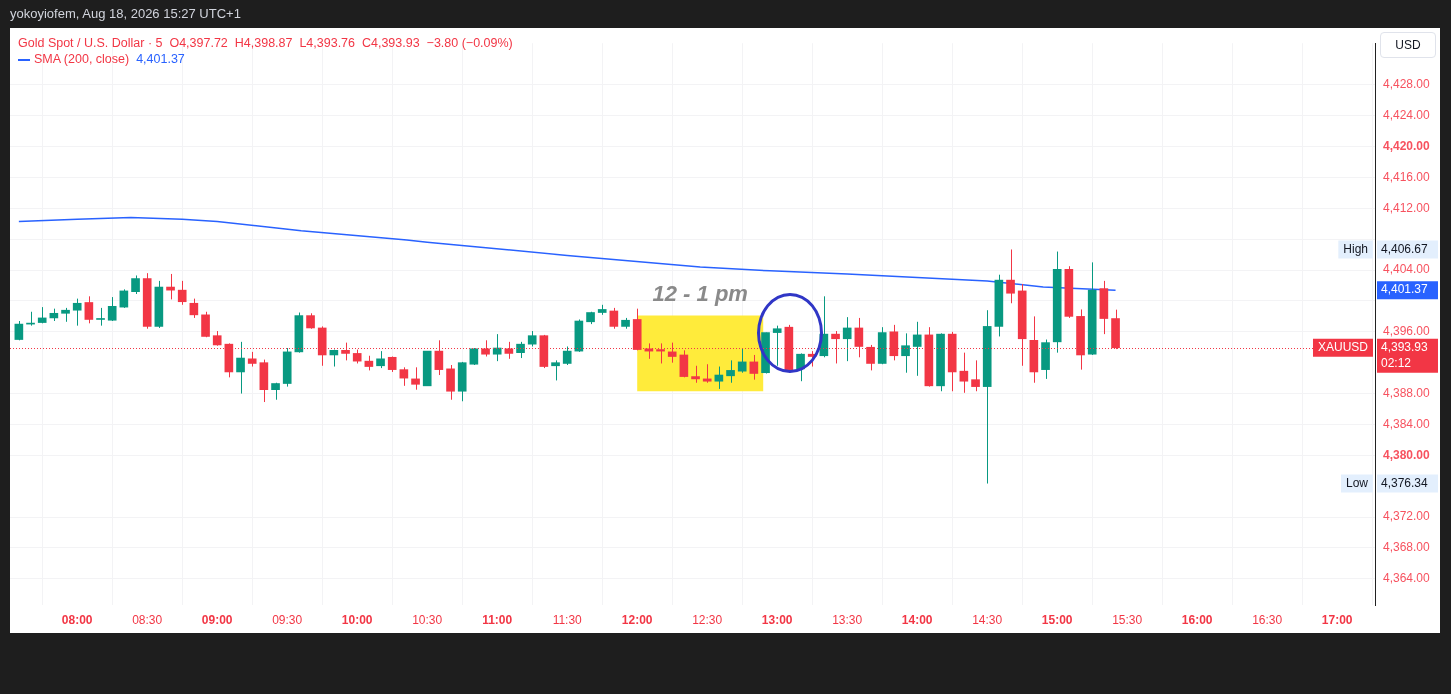 Image resolution: width=1451 pixels, height=694 pixels. I want to click on annotation: 4,401.37, so click(160, 59).